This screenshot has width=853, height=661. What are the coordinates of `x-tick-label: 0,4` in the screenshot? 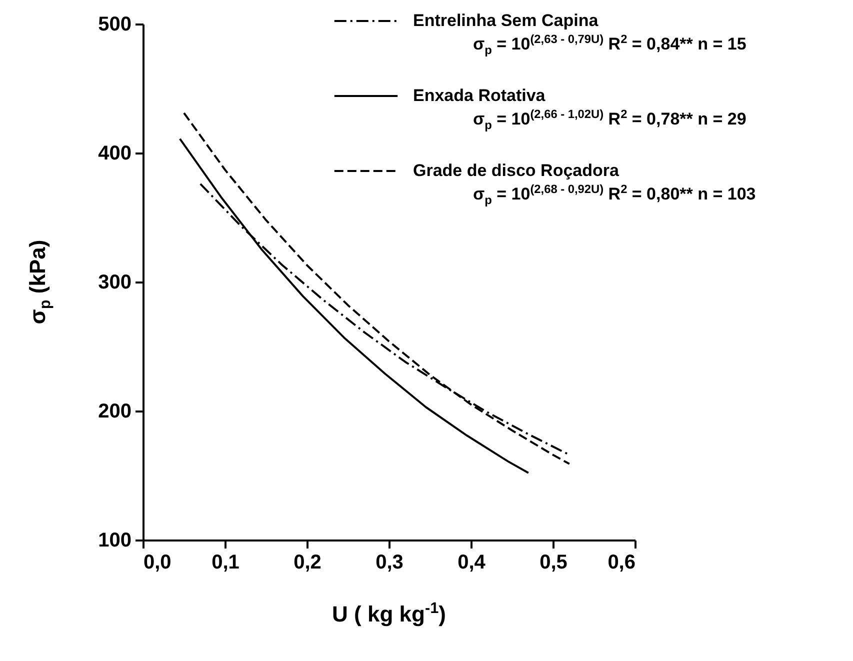 It's located at (472, 563).